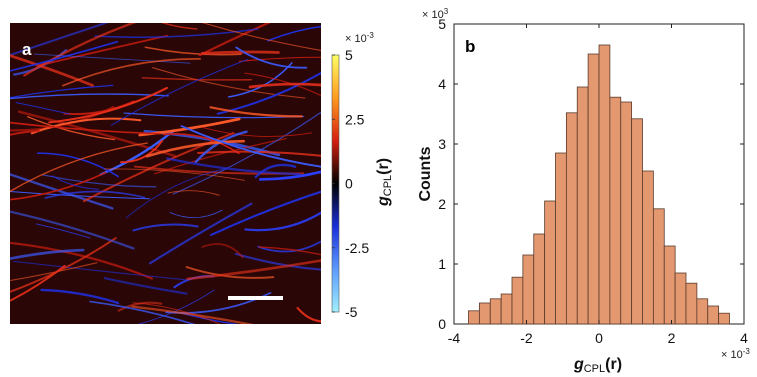 The image size is (757, 377). Describe the element at coordinates (255, 298) in the screenshot. I see `scale-bar` at that location.